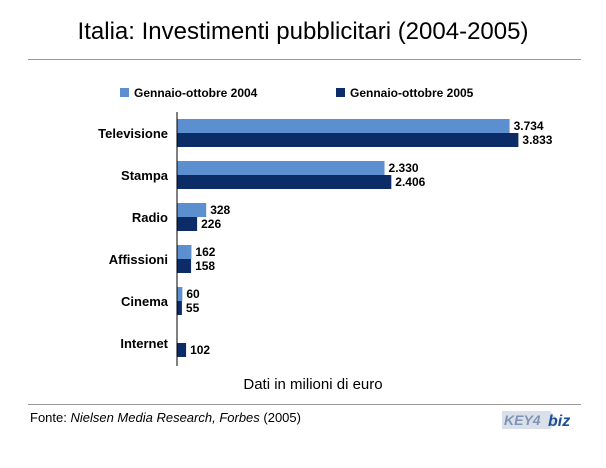 This screenshot has height=468, width=606. What do you see at coordinates (205, 252) in the screenshot?
I see `value-label: 162` at bounding box center [205, 252].